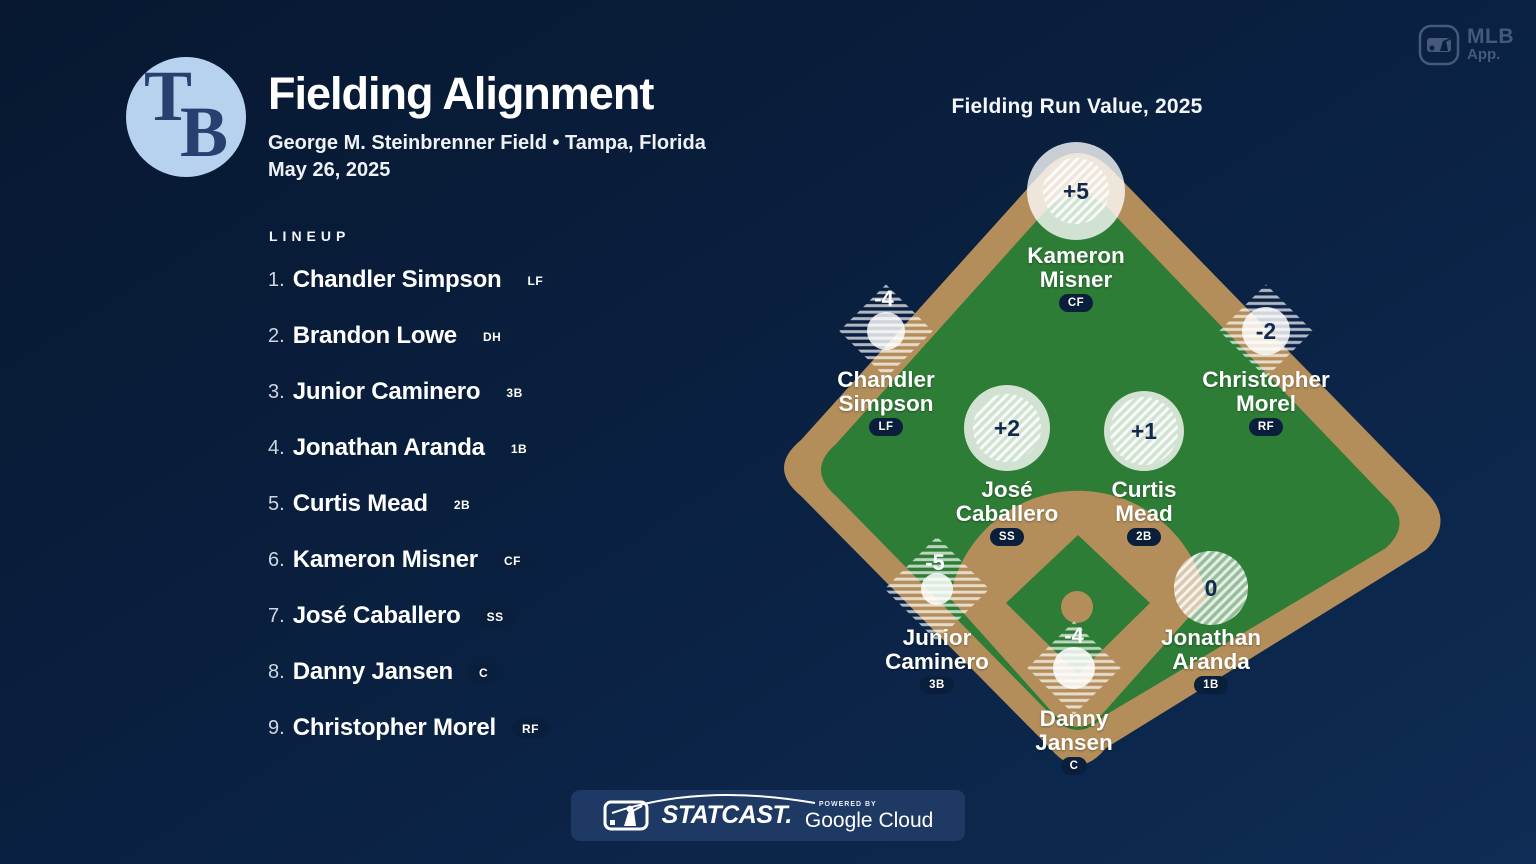 The width and height of the screenshot is (1536, 864). I want to click on fielder-label-c: Danny Jansen C, so click(1074, 741).